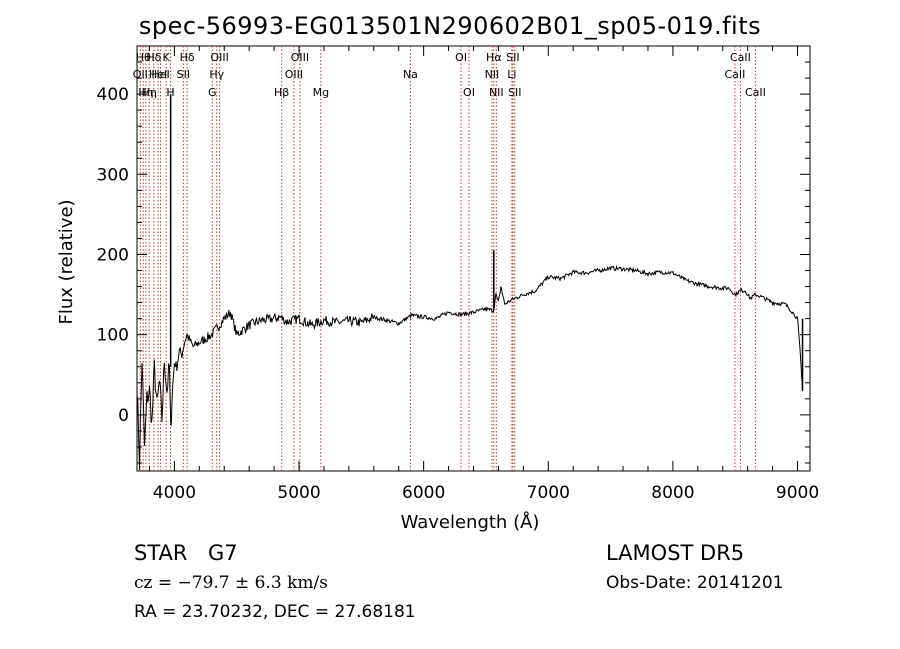 The width and height of the screenshot is (900, 649). What do you see at coordinates (212, 92) in the screenshot?
I see `spectral-line-label: G` at bounding box center [212, 92].